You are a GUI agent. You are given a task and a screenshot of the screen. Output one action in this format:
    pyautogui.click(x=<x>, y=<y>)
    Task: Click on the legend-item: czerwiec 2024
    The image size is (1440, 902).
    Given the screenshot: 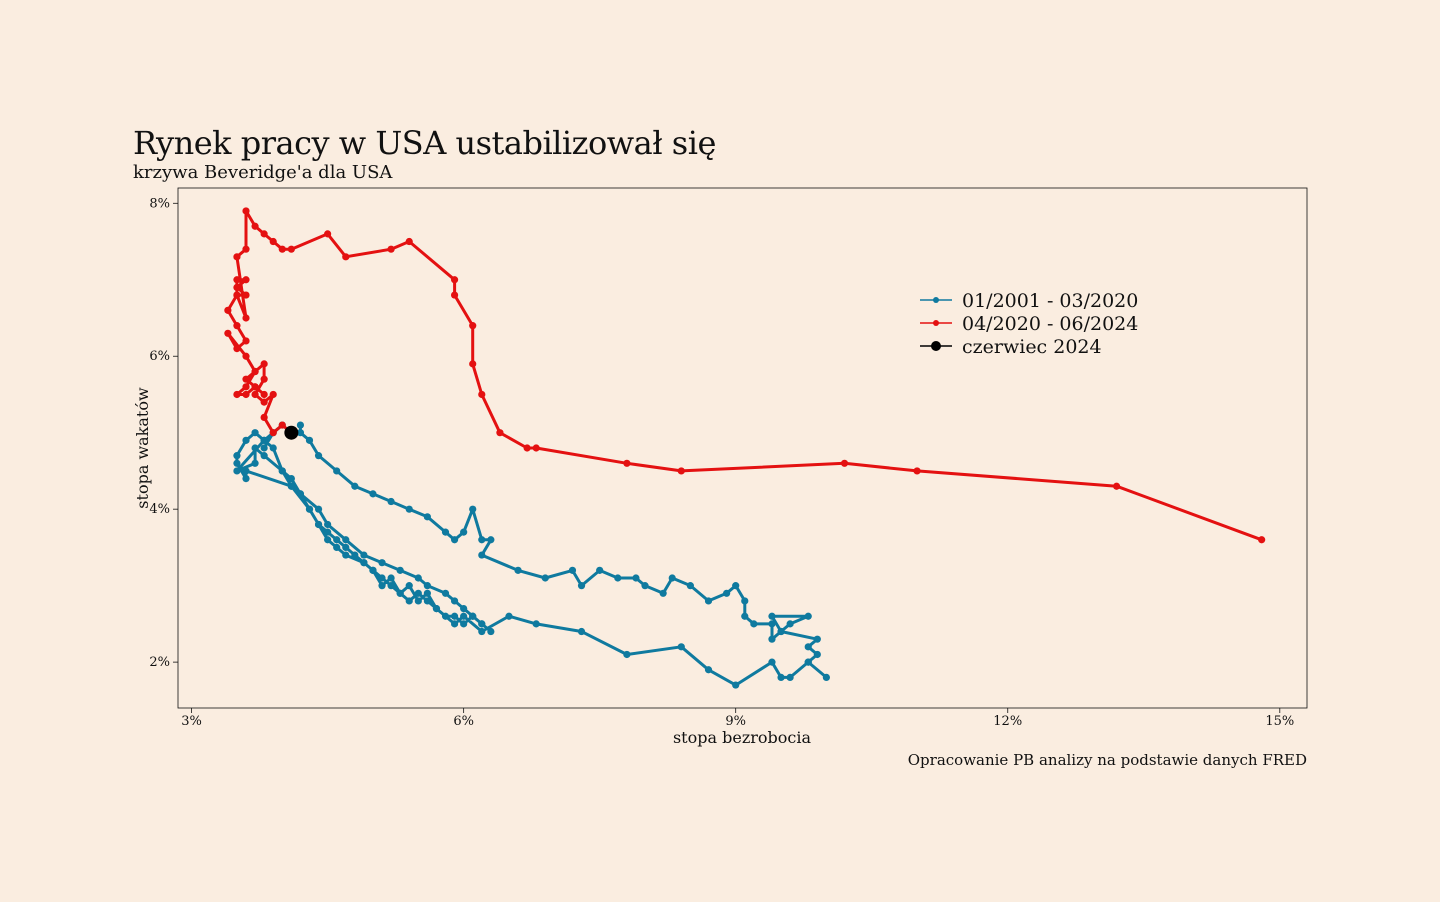 What is the action you would take?
    pyautogui.click(x=1011, y=347)
    